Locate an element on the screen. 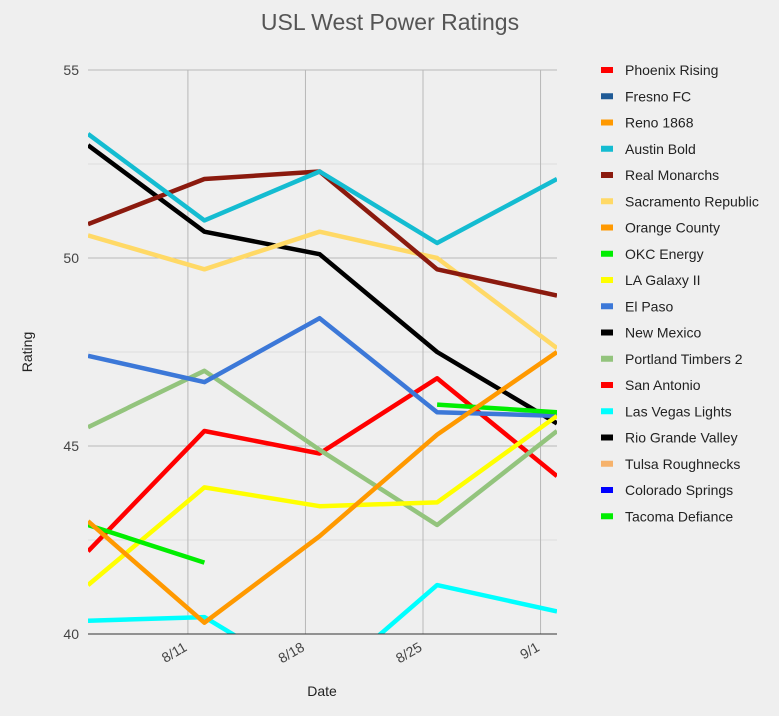 The image size is (779, 716). legend-label-rio-grande-valley: Rio Grande Valley is located at coordinates (681, 438).